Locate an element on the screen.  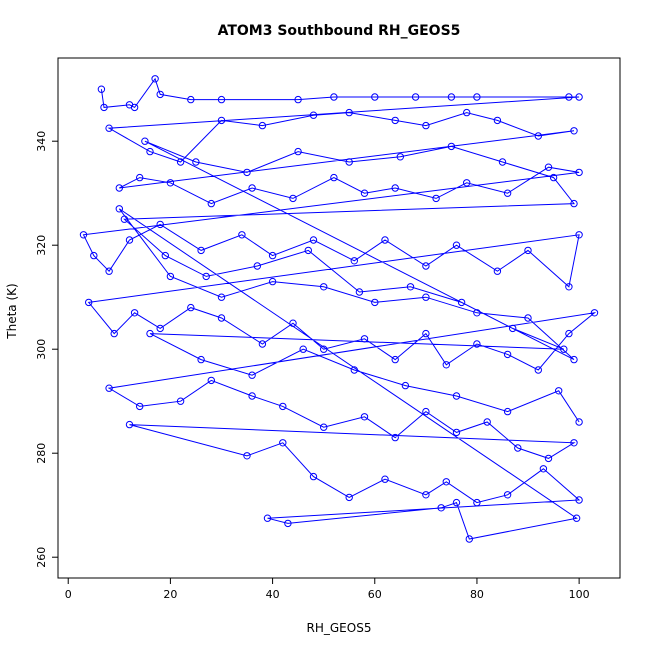
y-tick-label: 300 is located at coordinates (41, 349).